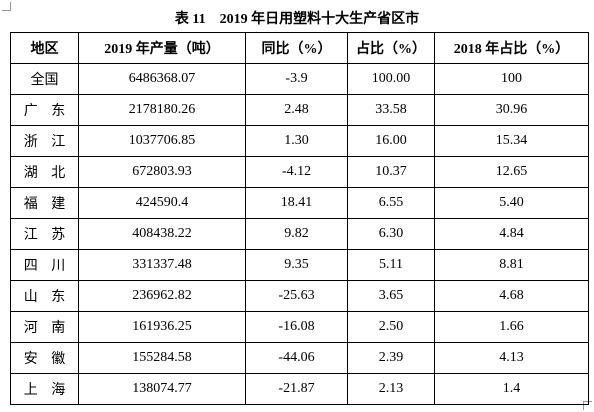 The height and width of the screenshot is (412, 594). I want to click on value-cell: -25.63, so click(296, 296).